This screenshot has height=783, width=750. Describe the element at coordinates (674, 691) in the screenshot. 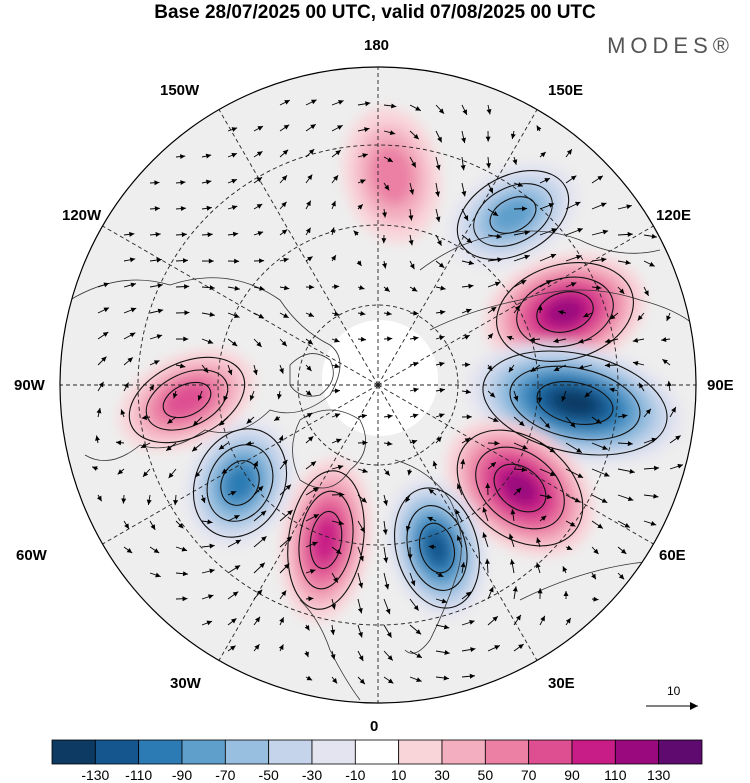

I see `reference-vector-label: 10` at that location.